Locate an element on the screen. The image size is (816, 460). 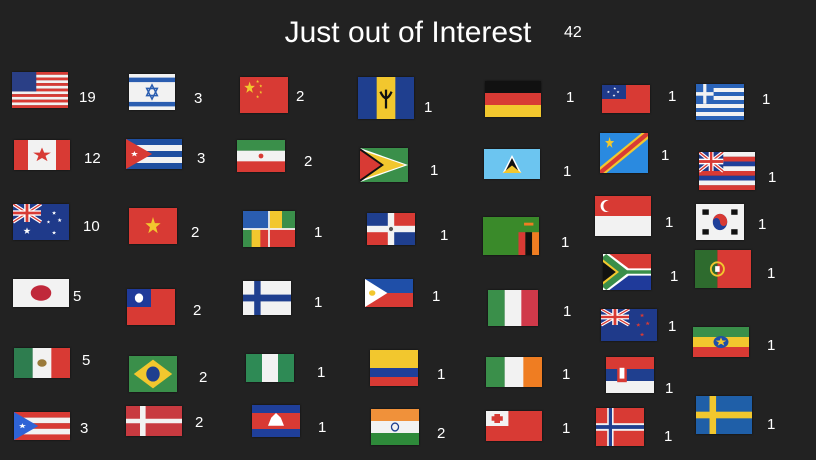
dominican-republic-flag-icon is located at coordinates (391, 229).